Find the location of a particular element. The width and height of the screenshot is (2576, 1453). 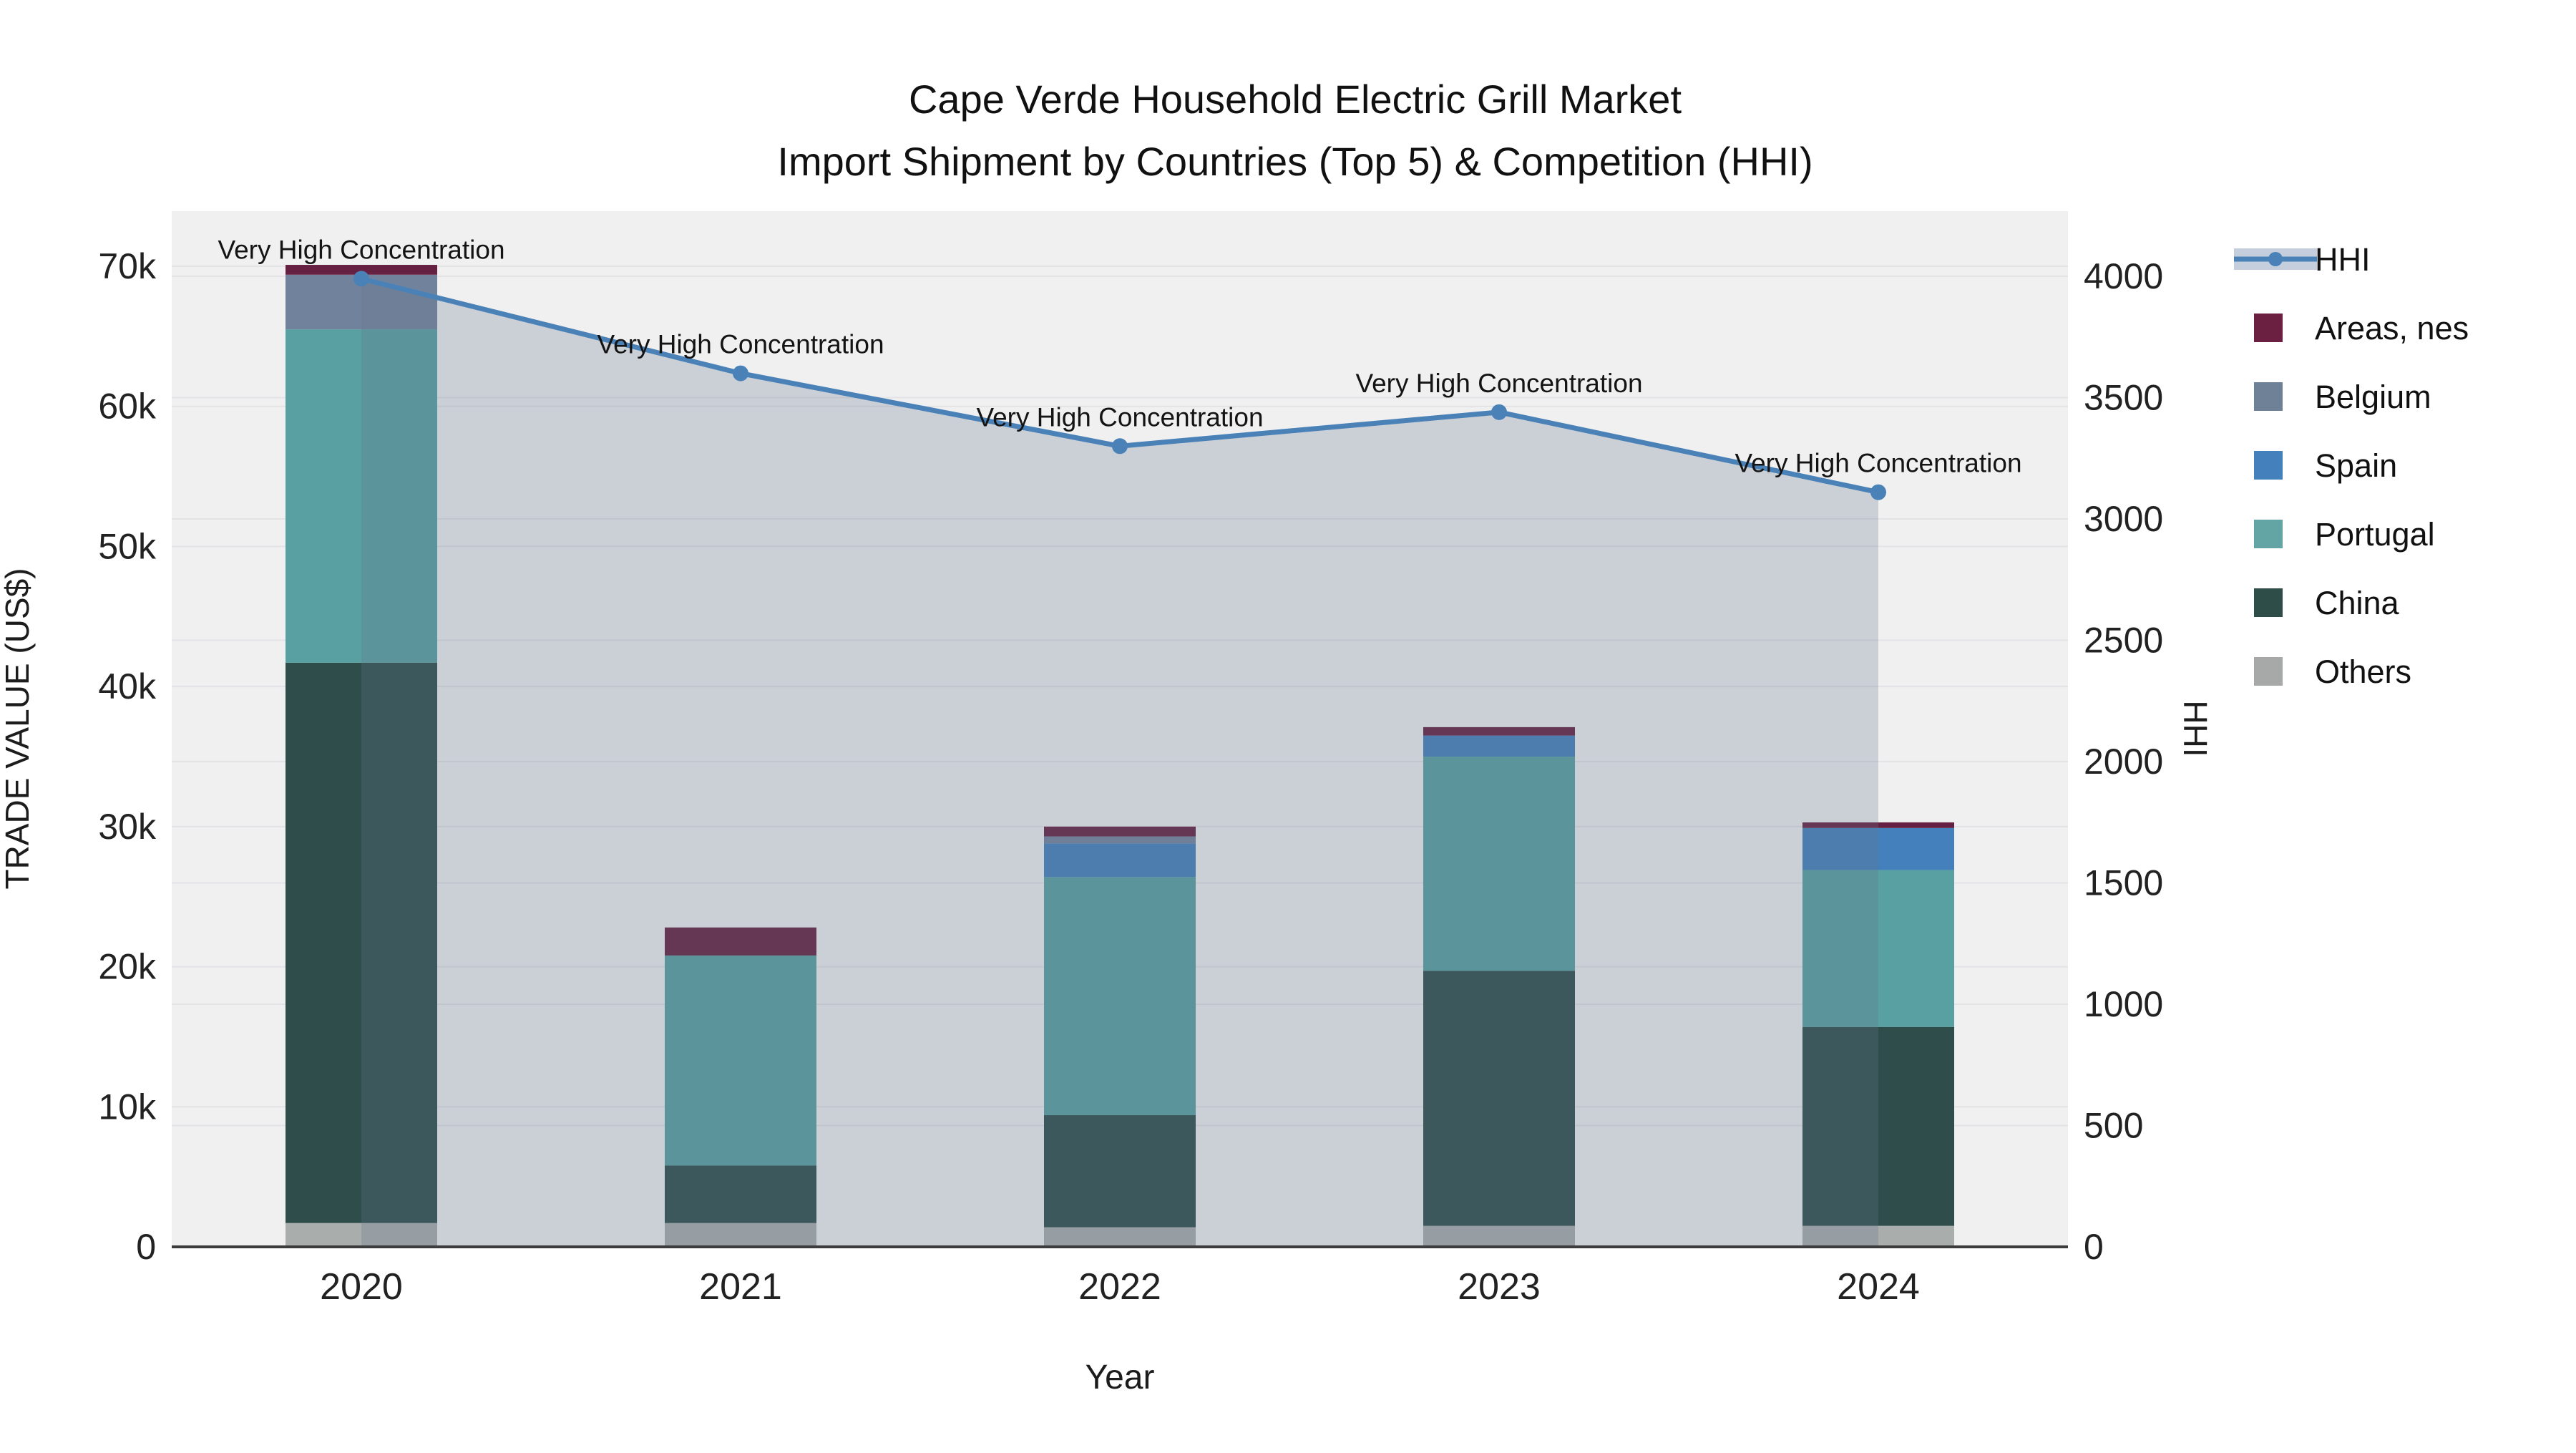

y-tick-label: 20k is located at coordinates (127, 967).